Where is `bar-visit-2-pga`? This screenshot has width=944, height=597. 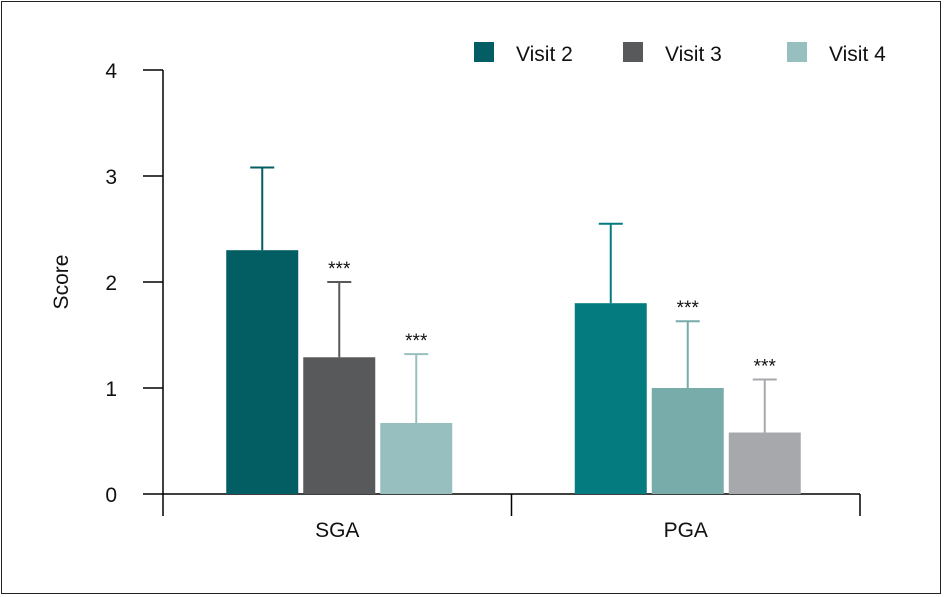 bar-visit-2-pga is located at coordinates (610, 398).